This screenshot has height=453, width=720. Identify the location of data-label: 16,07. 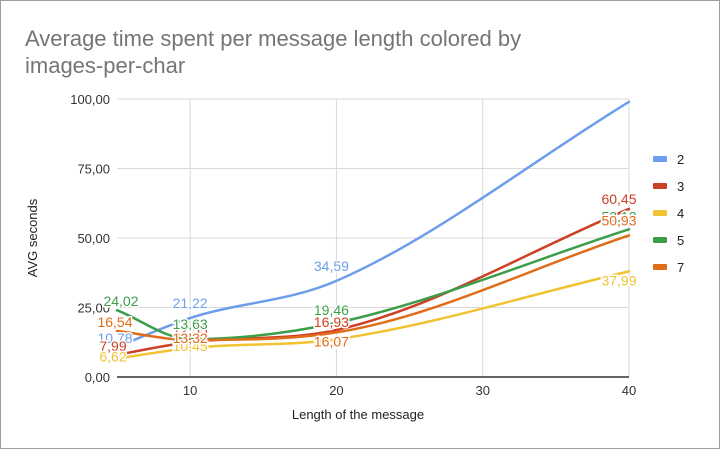
(331, 341).